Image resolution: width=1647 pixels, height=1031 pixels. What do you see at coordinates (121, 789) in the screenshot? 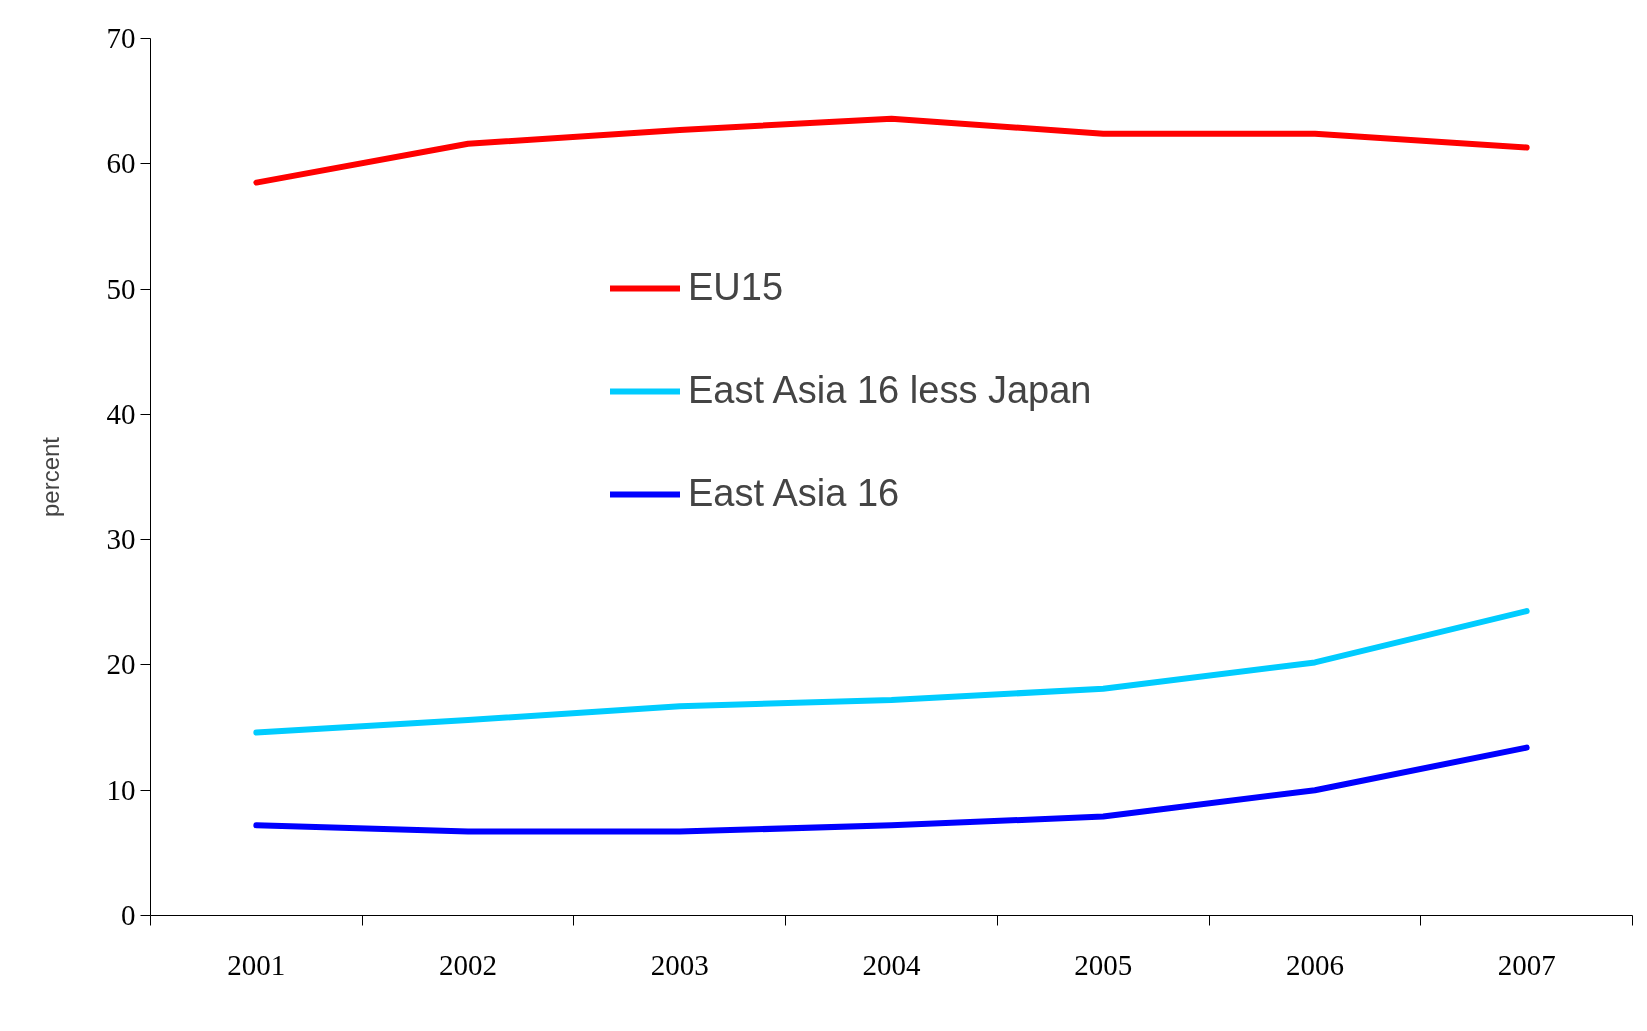
I see `y-tick-label: 10` at bounding box center [121, 789].